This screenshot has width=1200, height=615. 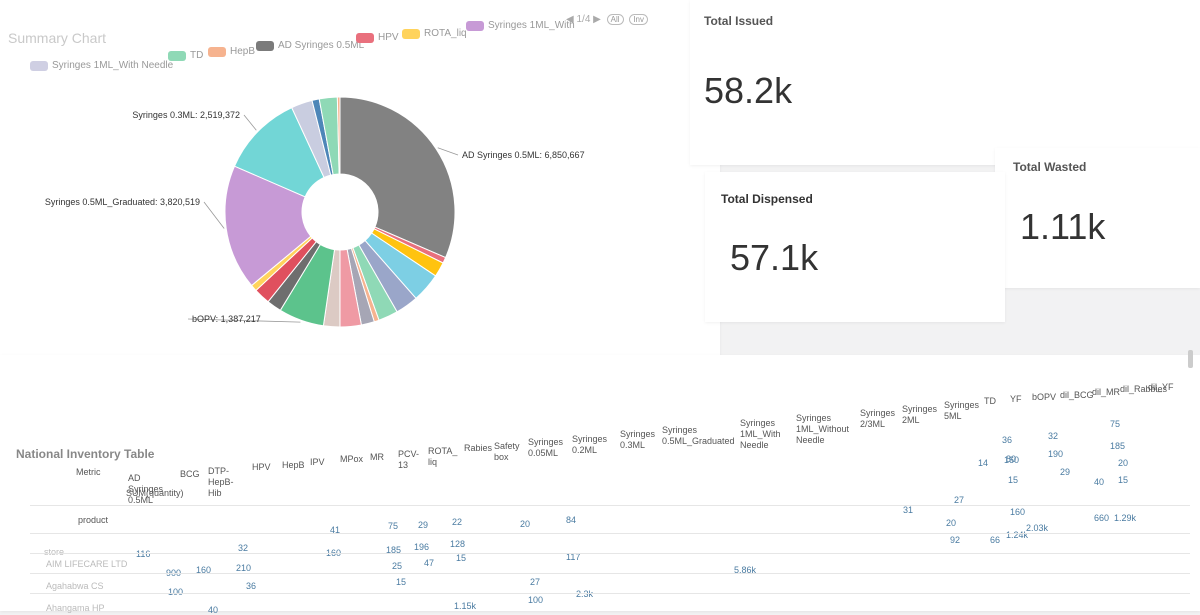 What do you see at coordinates (244, 568) in the screenshot?
I see `table-cell: 210` at bounding box center [244, 568].